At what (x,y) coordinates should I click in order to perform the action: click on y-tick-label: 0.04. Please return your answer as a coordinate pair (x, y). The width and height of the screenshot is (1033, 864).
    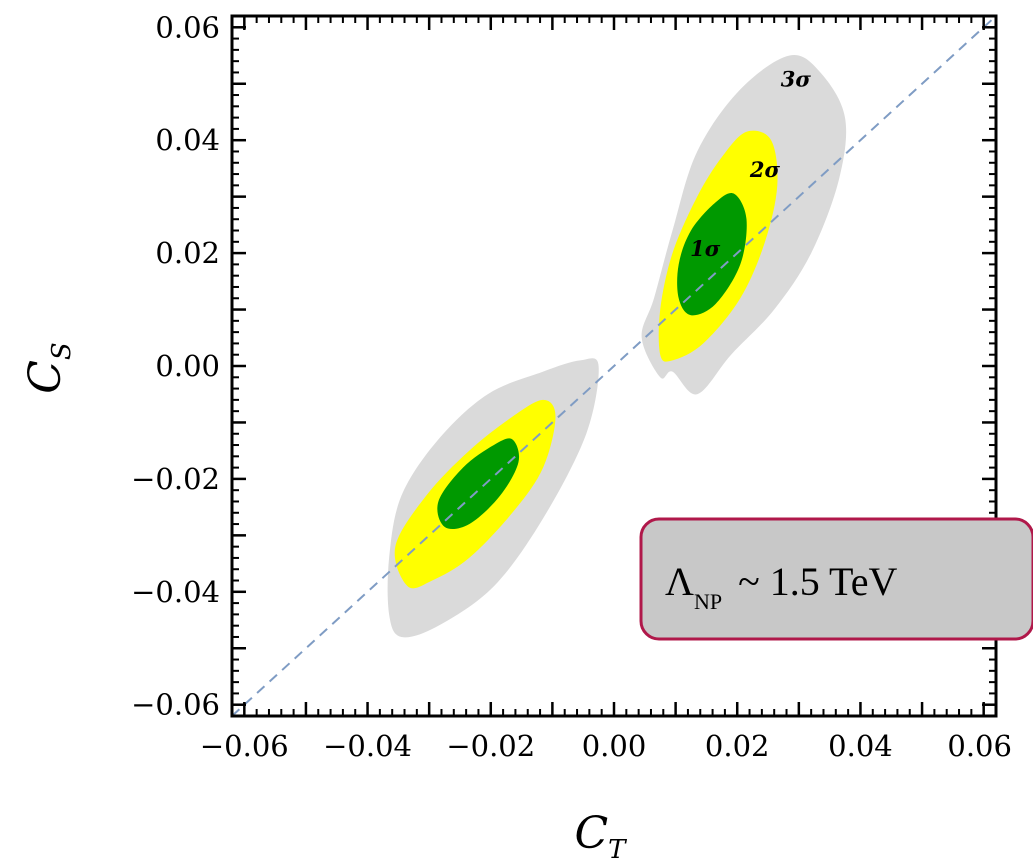
    Looking at the image, I should click on (187, 140).